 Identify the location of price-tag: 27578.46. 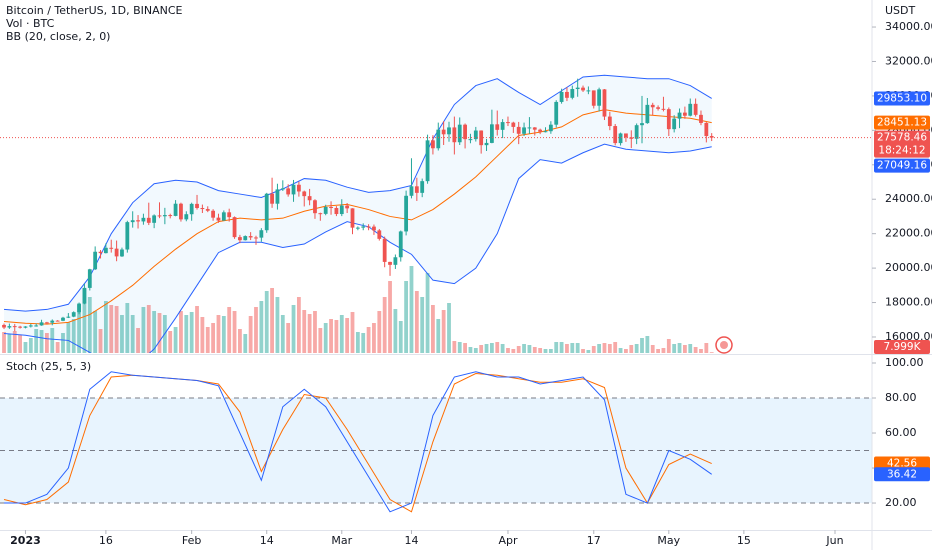
(902, 144).